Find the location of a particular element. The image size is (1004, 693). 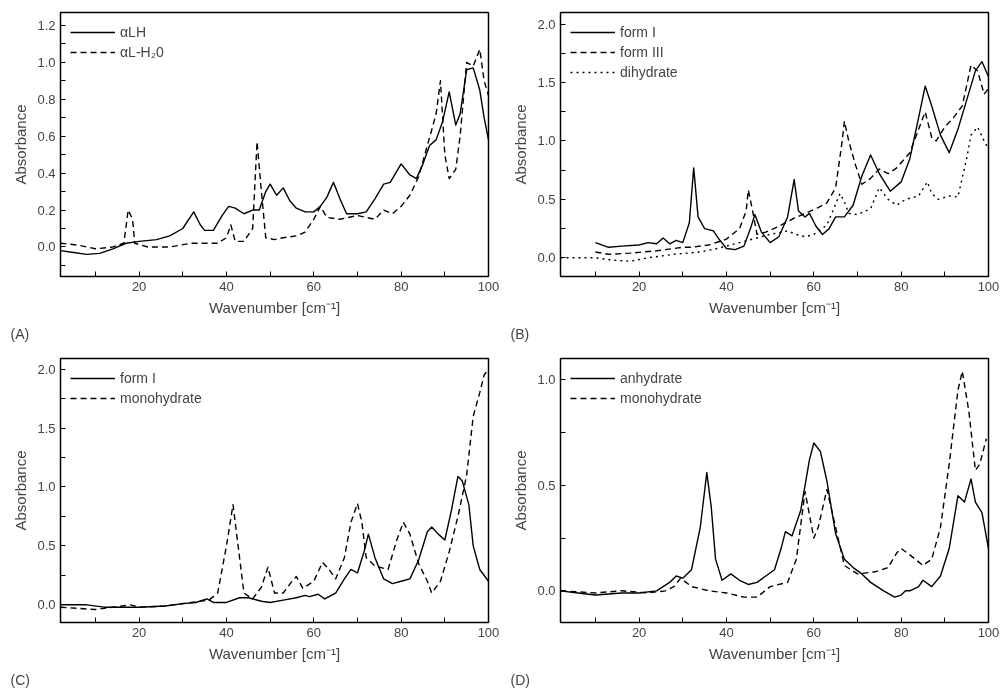

legend-label: αLH is located at coordinates (133, 32).